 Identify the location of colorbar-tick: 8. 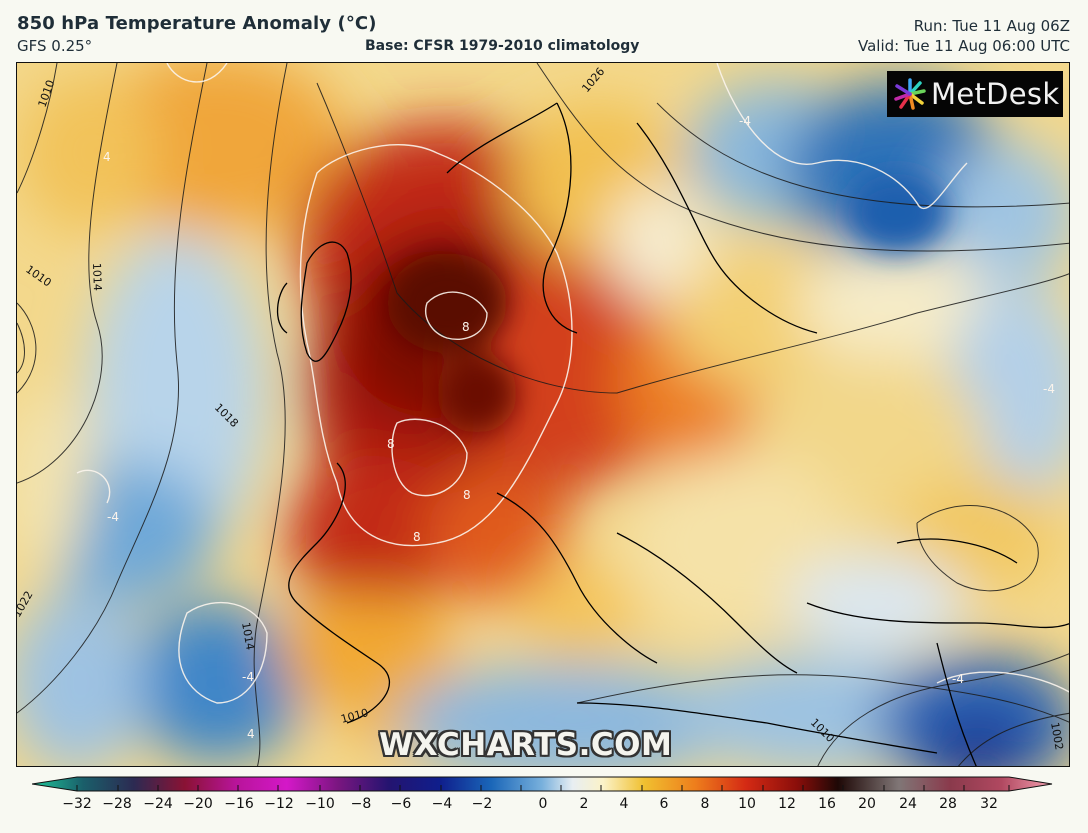
(705, 804).